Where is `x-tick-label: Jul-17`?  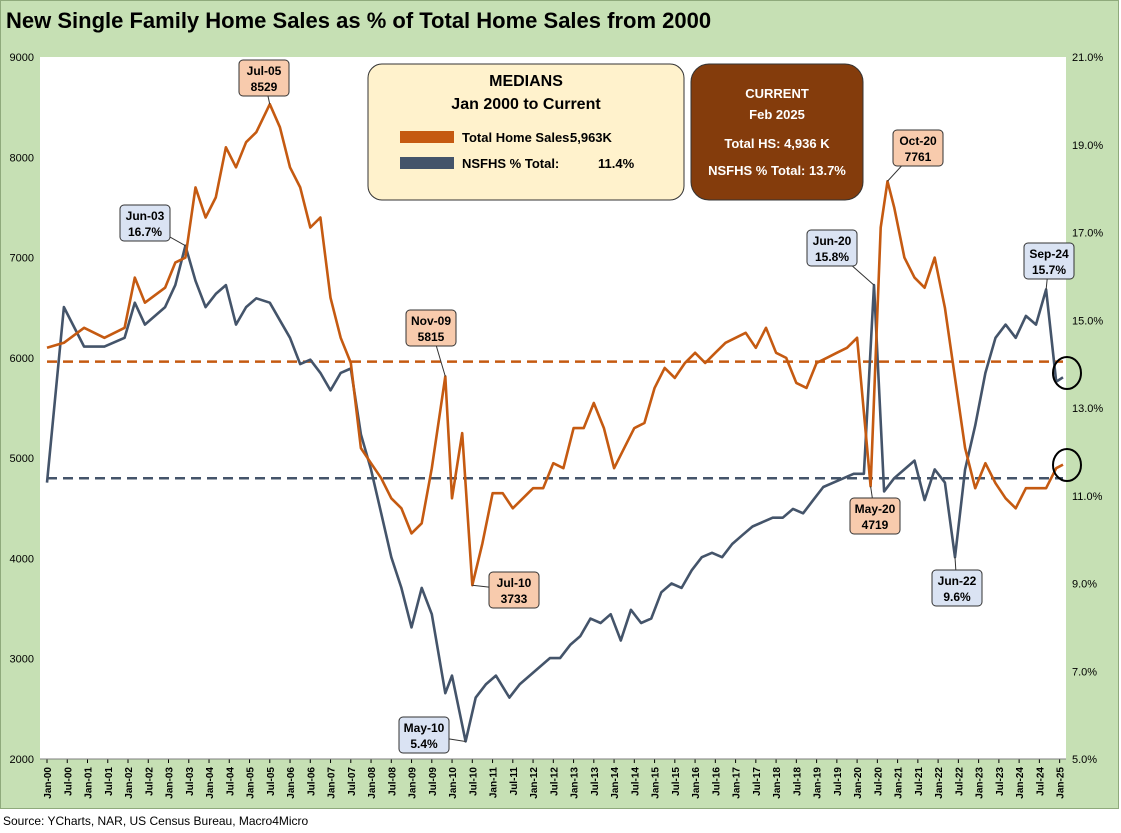 x-tick-label: Jul-17 is located at coordinates (757, 781).